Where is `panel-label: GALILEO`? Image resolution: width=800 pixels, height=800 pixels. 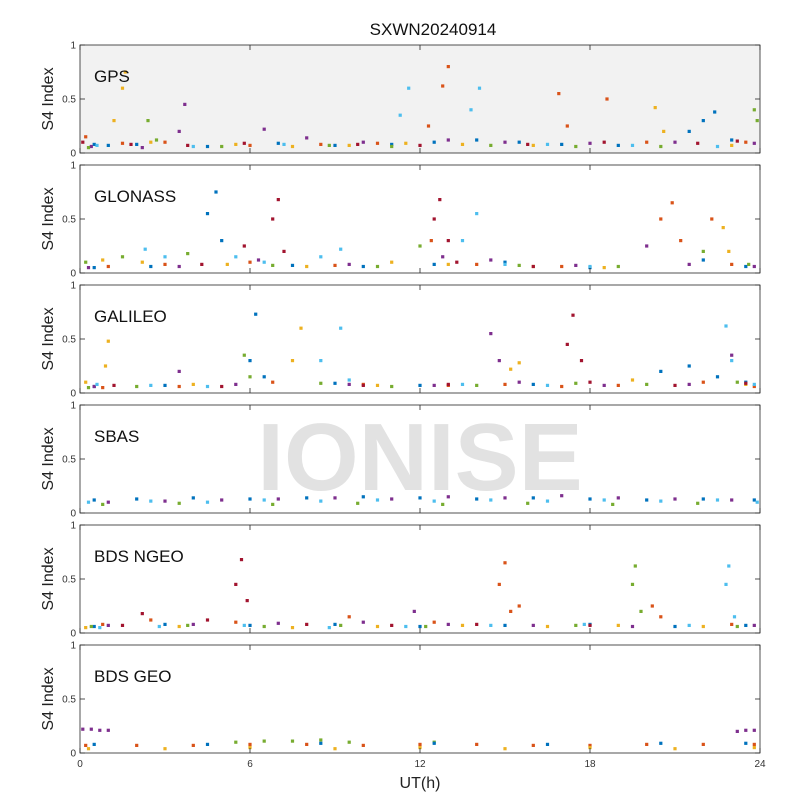 panel-label: GALILEO is located at coordinates (130, 316).